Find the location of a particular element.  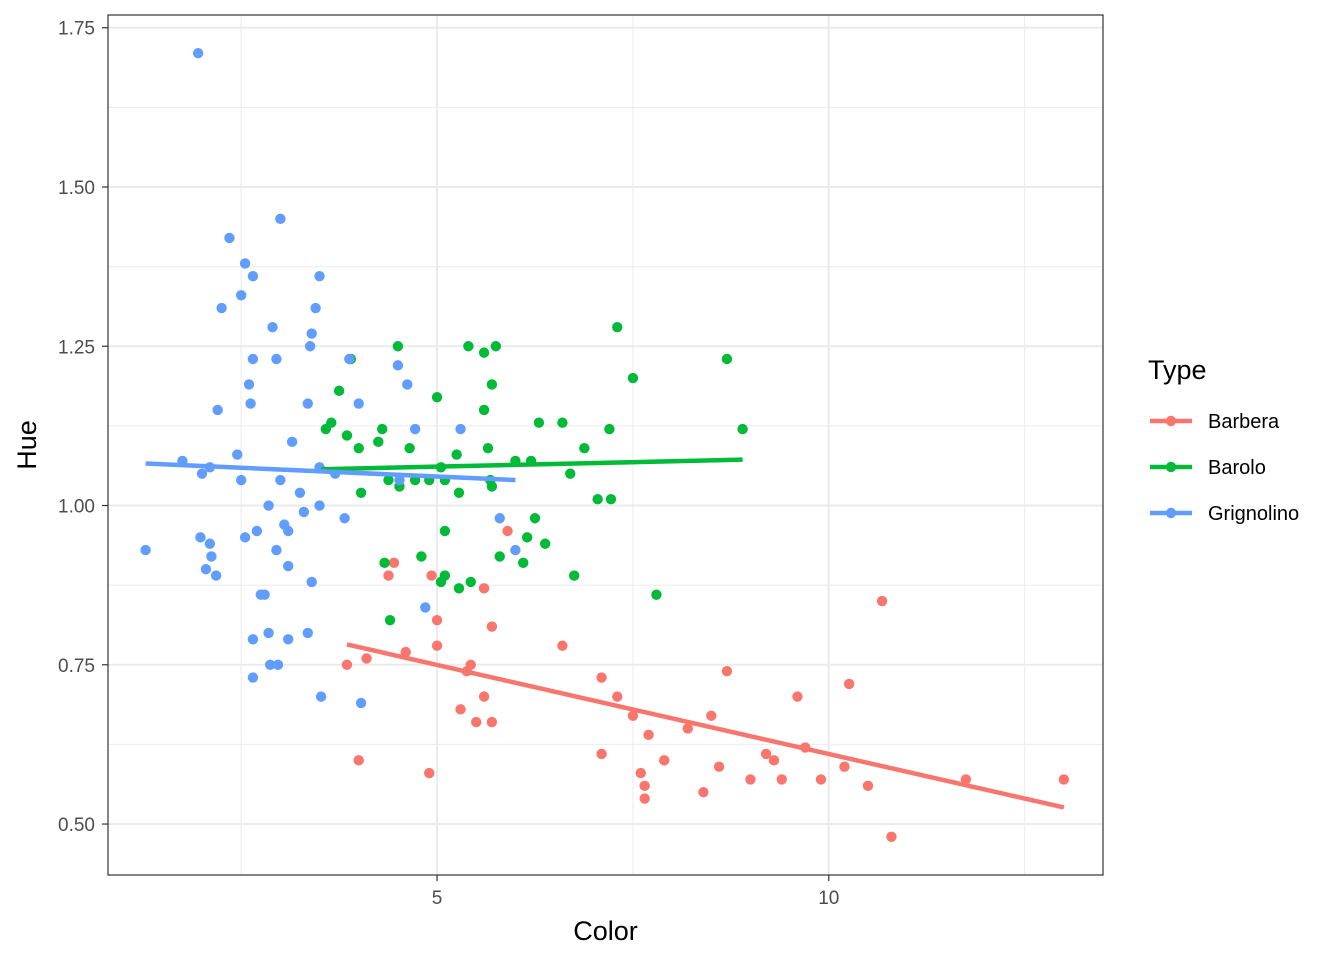

y-tick-label: 1.00 is located at coordinates (76, 507).